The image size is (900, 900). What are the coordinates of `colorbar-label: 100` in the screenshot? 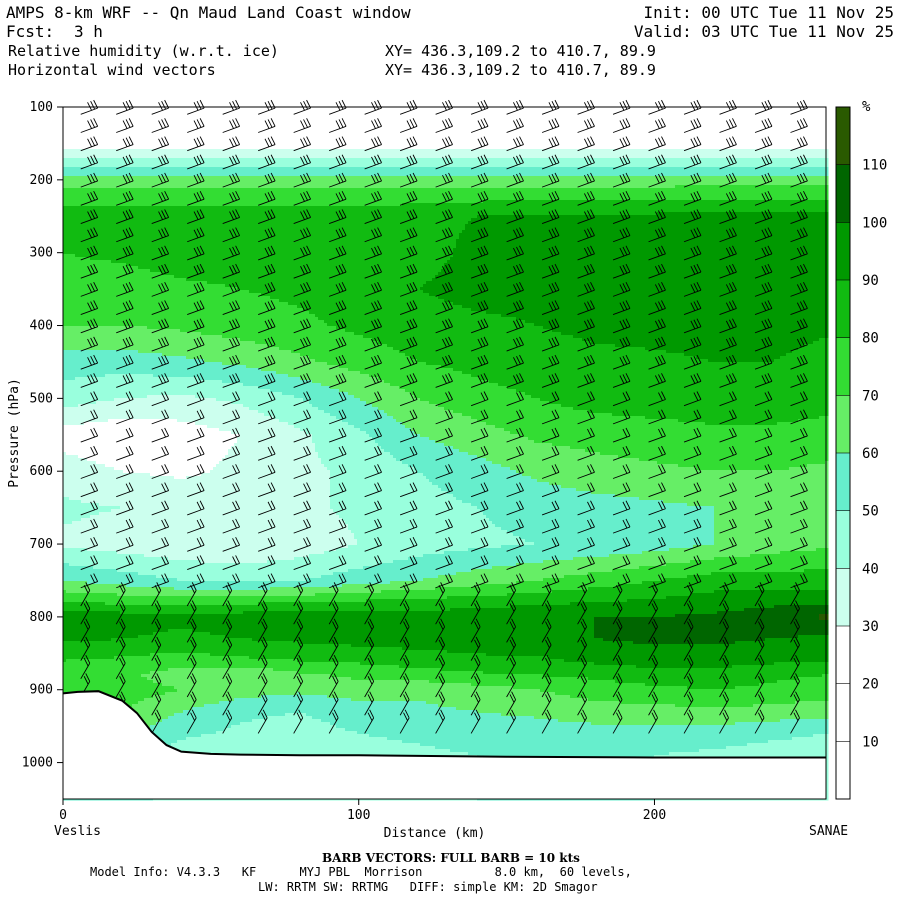 It's located at (874, 223).